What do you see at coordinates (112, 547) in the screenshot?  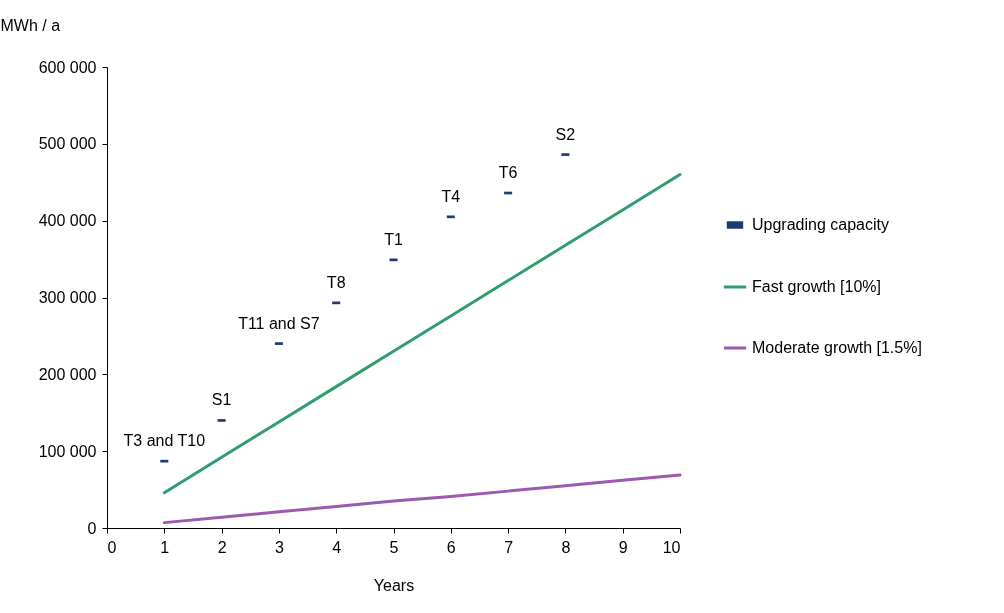 I see `x-tick-label: 0` at bounding box center [112, 547].